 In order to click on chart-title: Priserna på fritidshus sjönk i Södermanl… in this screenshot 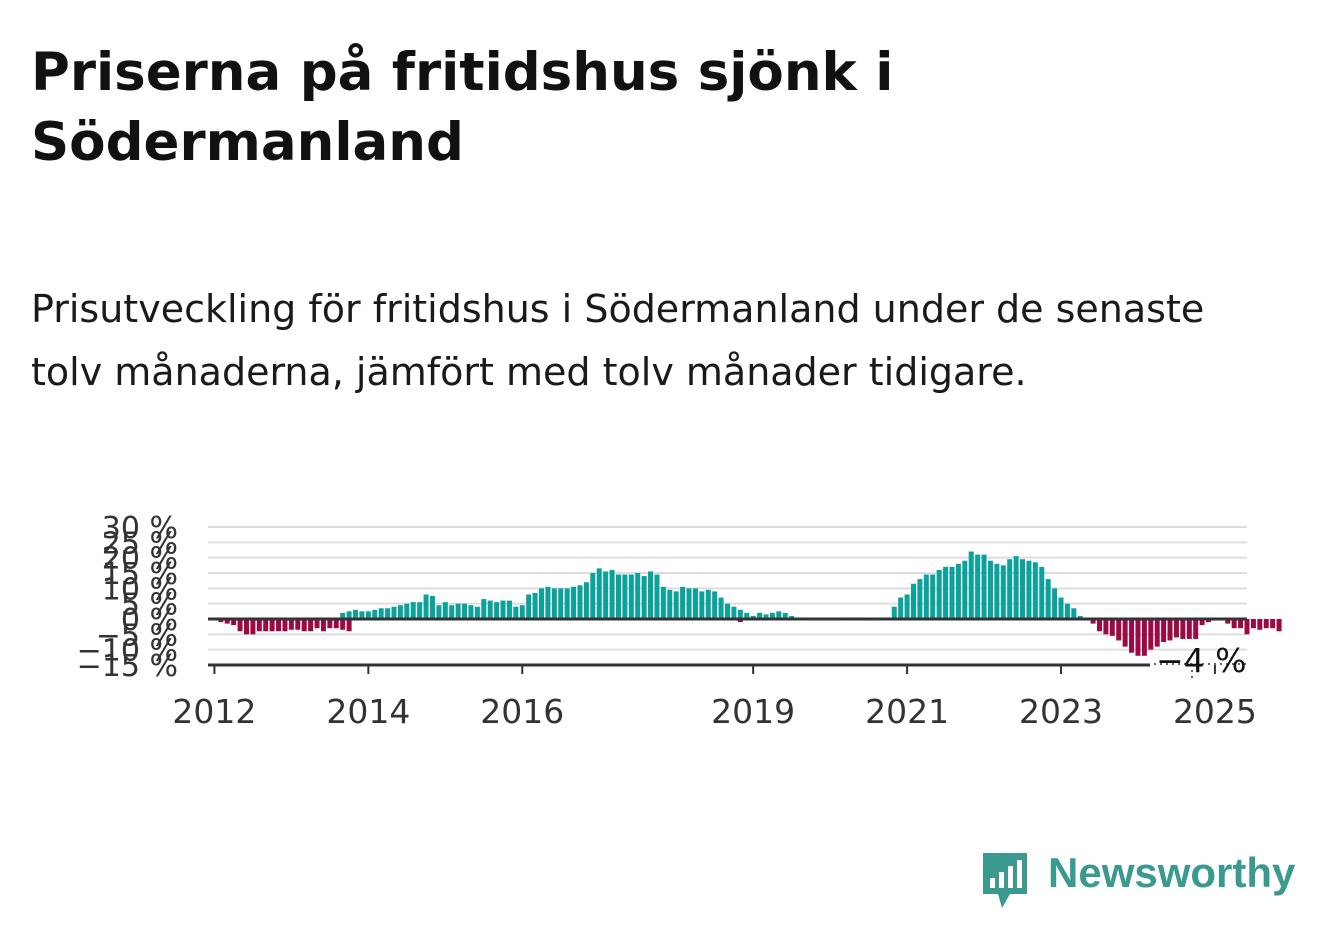, I will do `click(462, 107)`.